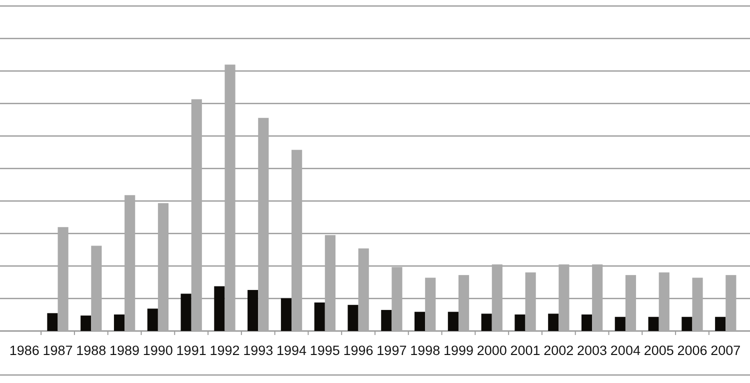 Image resolution: width=750 pixels, height=383 pixels. Describe the element at coordinates (258, 350) in the screenshot. I see `x-tick-label: 1993` at that location.